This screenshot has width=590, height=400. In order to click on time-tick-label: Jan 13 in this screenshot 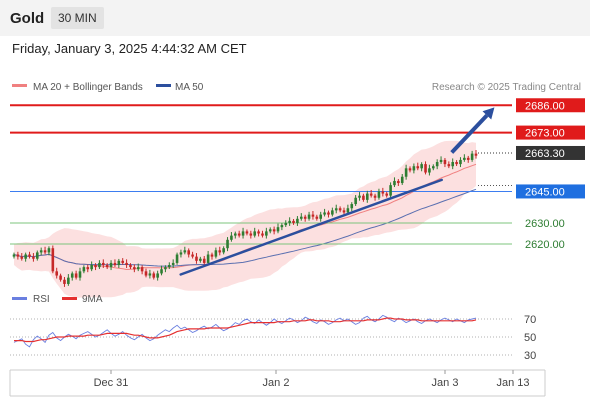, I will do `click(512, 383)`.